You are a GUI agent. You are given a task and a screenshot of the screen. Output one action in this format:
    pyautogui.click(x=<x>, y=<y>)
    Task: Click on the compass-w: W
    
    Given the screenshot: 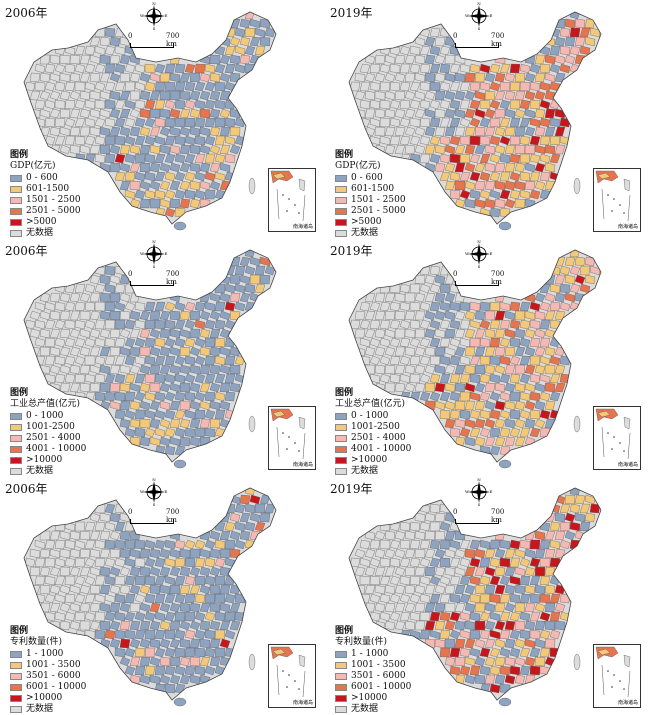 What is the action you would take?
    pyautogui.click(x=142, y=15)
    